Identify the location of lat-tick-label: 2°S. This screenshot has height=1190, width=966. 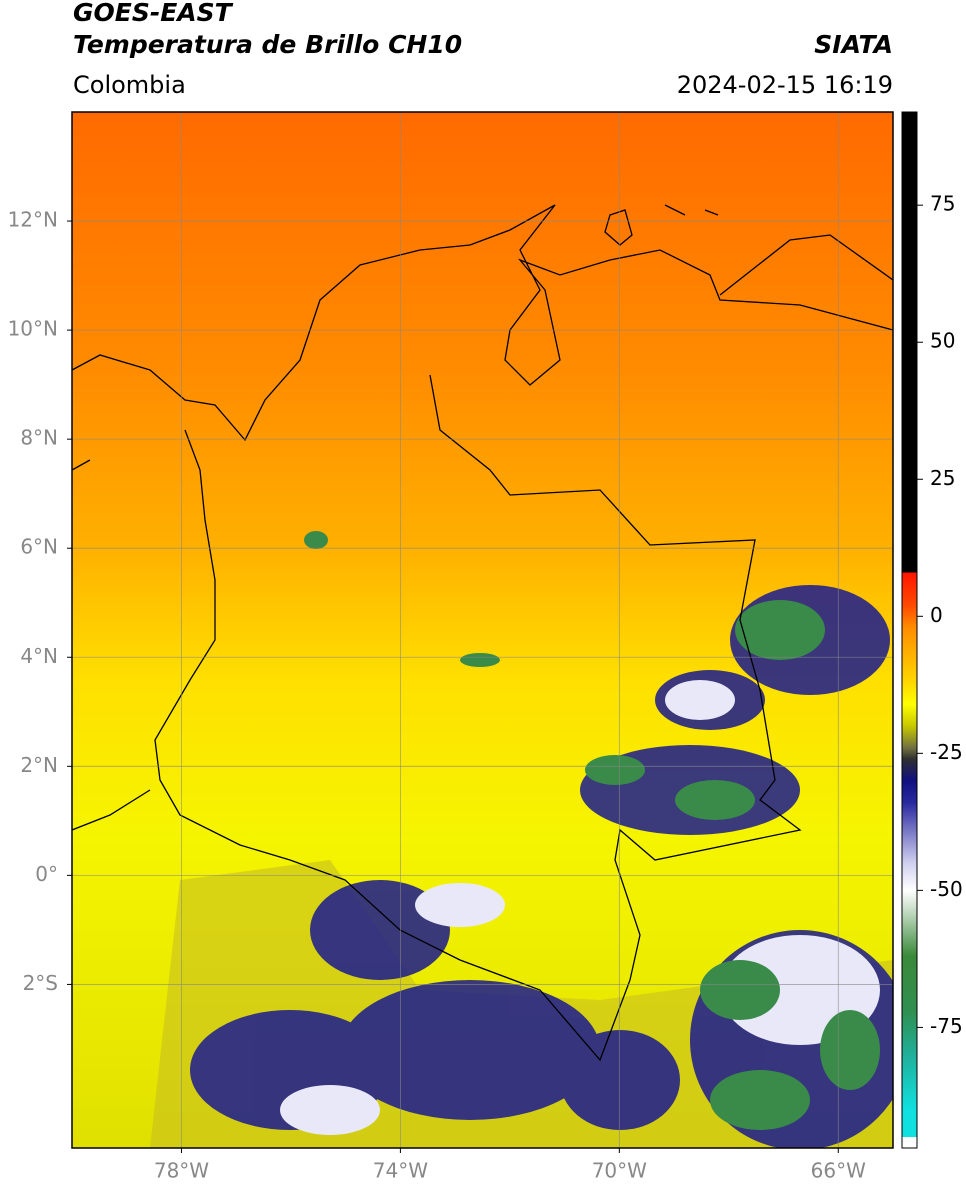
(40, 983).